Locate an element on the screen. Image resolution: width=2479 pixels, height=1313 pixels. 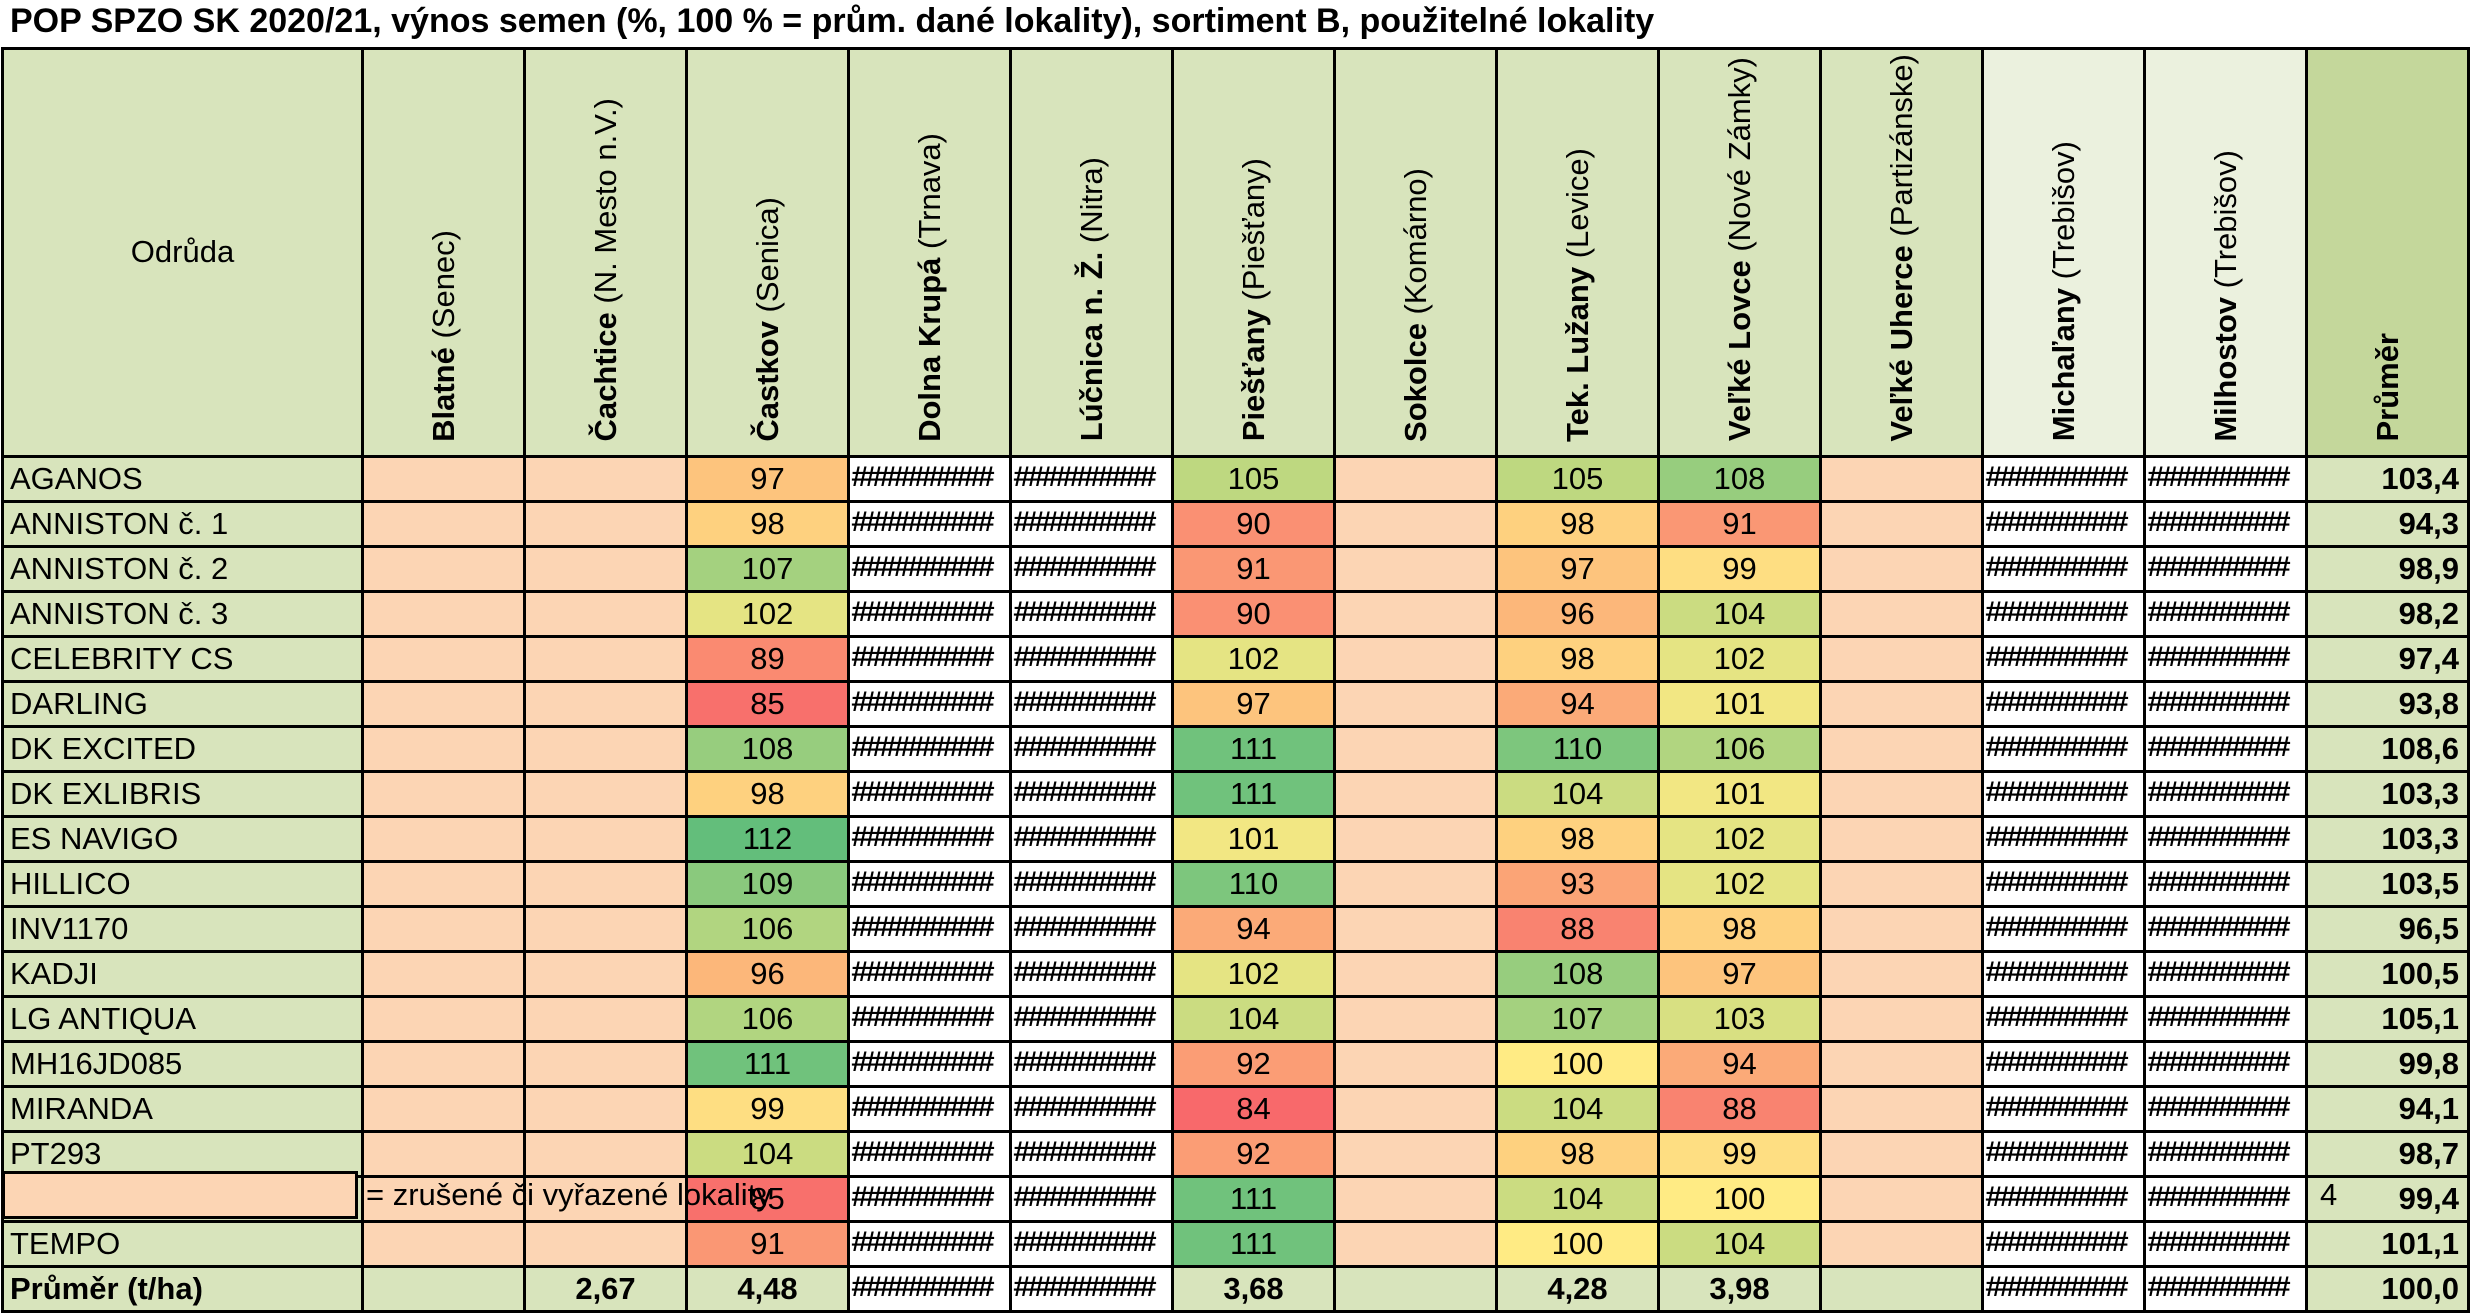
variety-name: ES NAVIGO is located at coordinates (182, 838).